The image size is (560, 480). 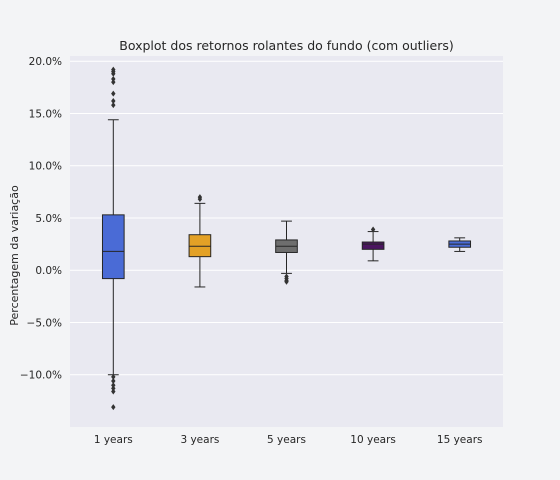 What do you see at coordinates (45, 167) in the screenshot?
I see `y-tick-label: 10.0%` at bounding box center [45, 167].